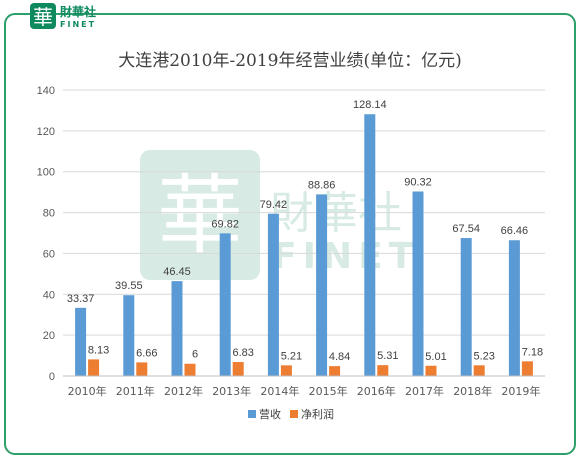  What do you see at coordinates (328, 391) in the screenshot?
I see `x-tick-label: 2015年` at bounding box center [328, 391].